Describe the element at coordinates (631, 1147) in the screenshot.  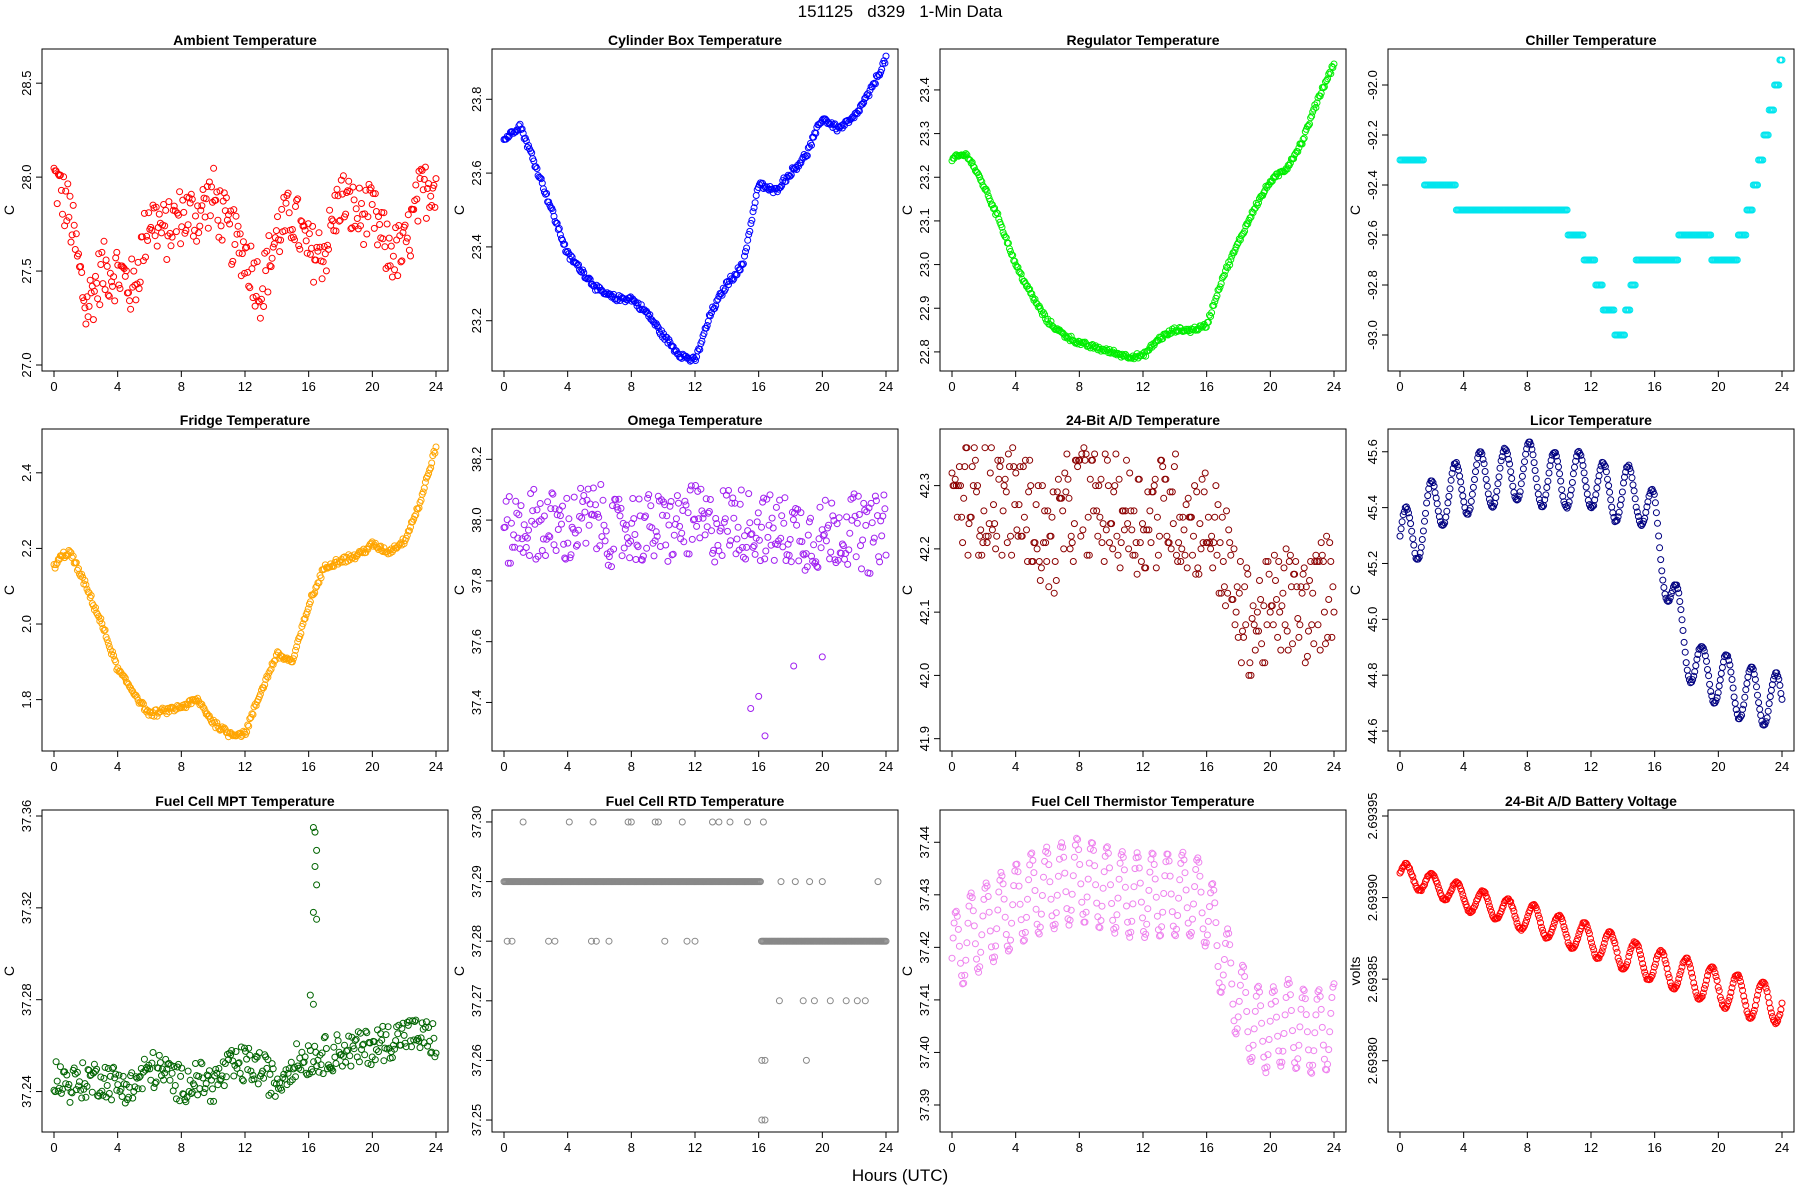
I see `x-tick-label: 8` at that location.